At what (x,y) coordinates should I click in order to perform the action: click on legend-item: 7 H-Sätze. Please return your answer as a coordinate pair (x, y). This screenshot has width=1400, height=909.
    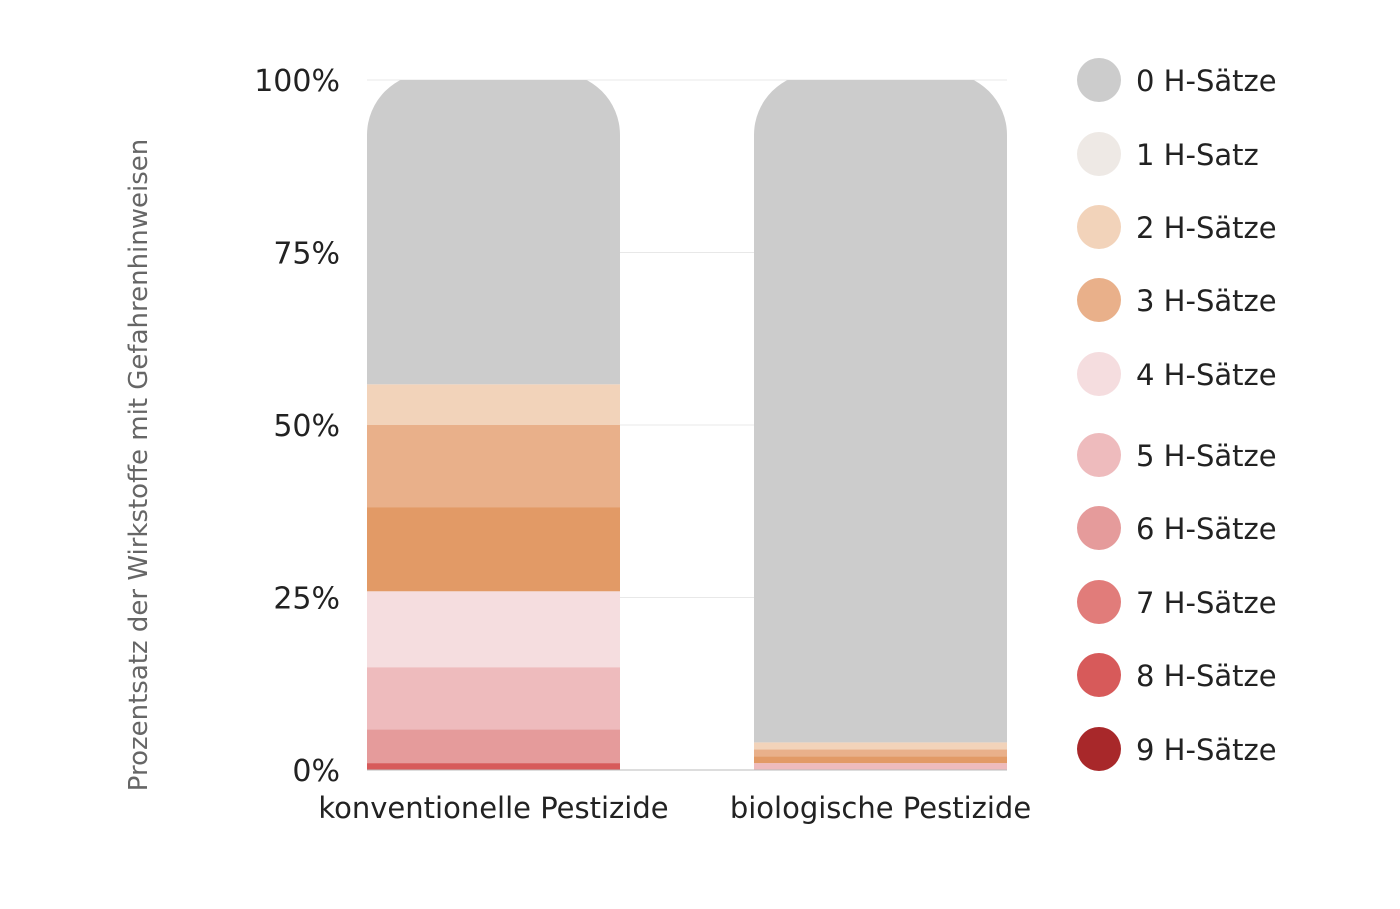
    Looking at the image, I should click on (1177, 602).